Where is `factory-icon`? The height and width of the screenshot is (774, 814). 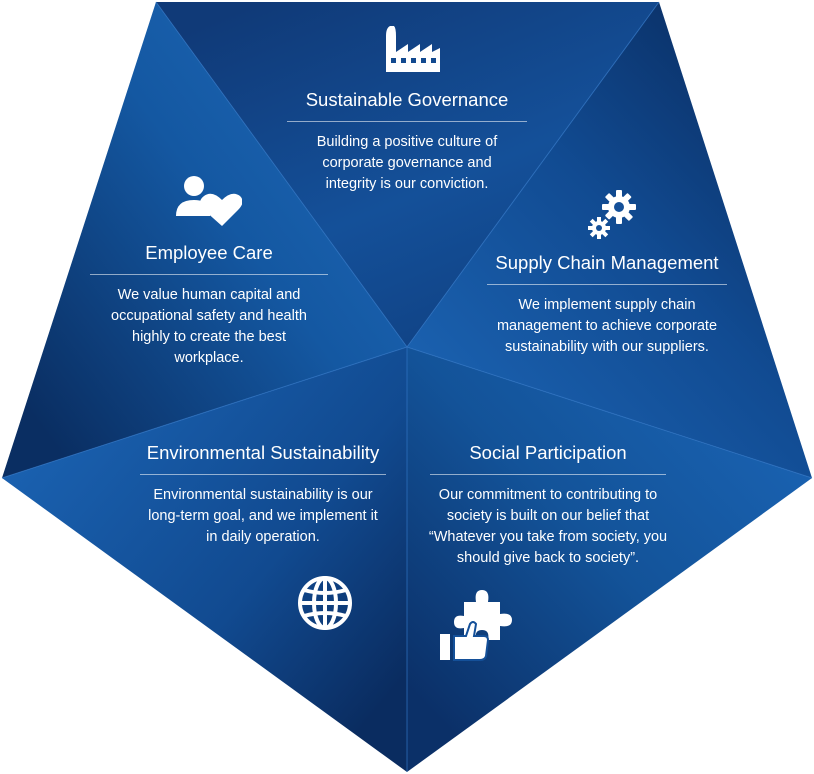
factory-icon is located at coordinates (413, 48).